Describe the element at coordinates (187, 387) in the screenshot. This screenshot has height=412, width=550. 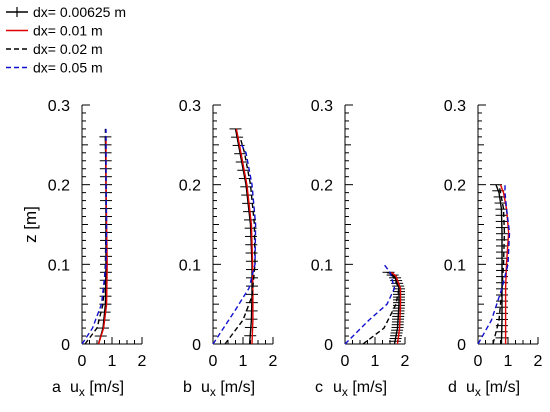
I see `panel-label: b` at that location.